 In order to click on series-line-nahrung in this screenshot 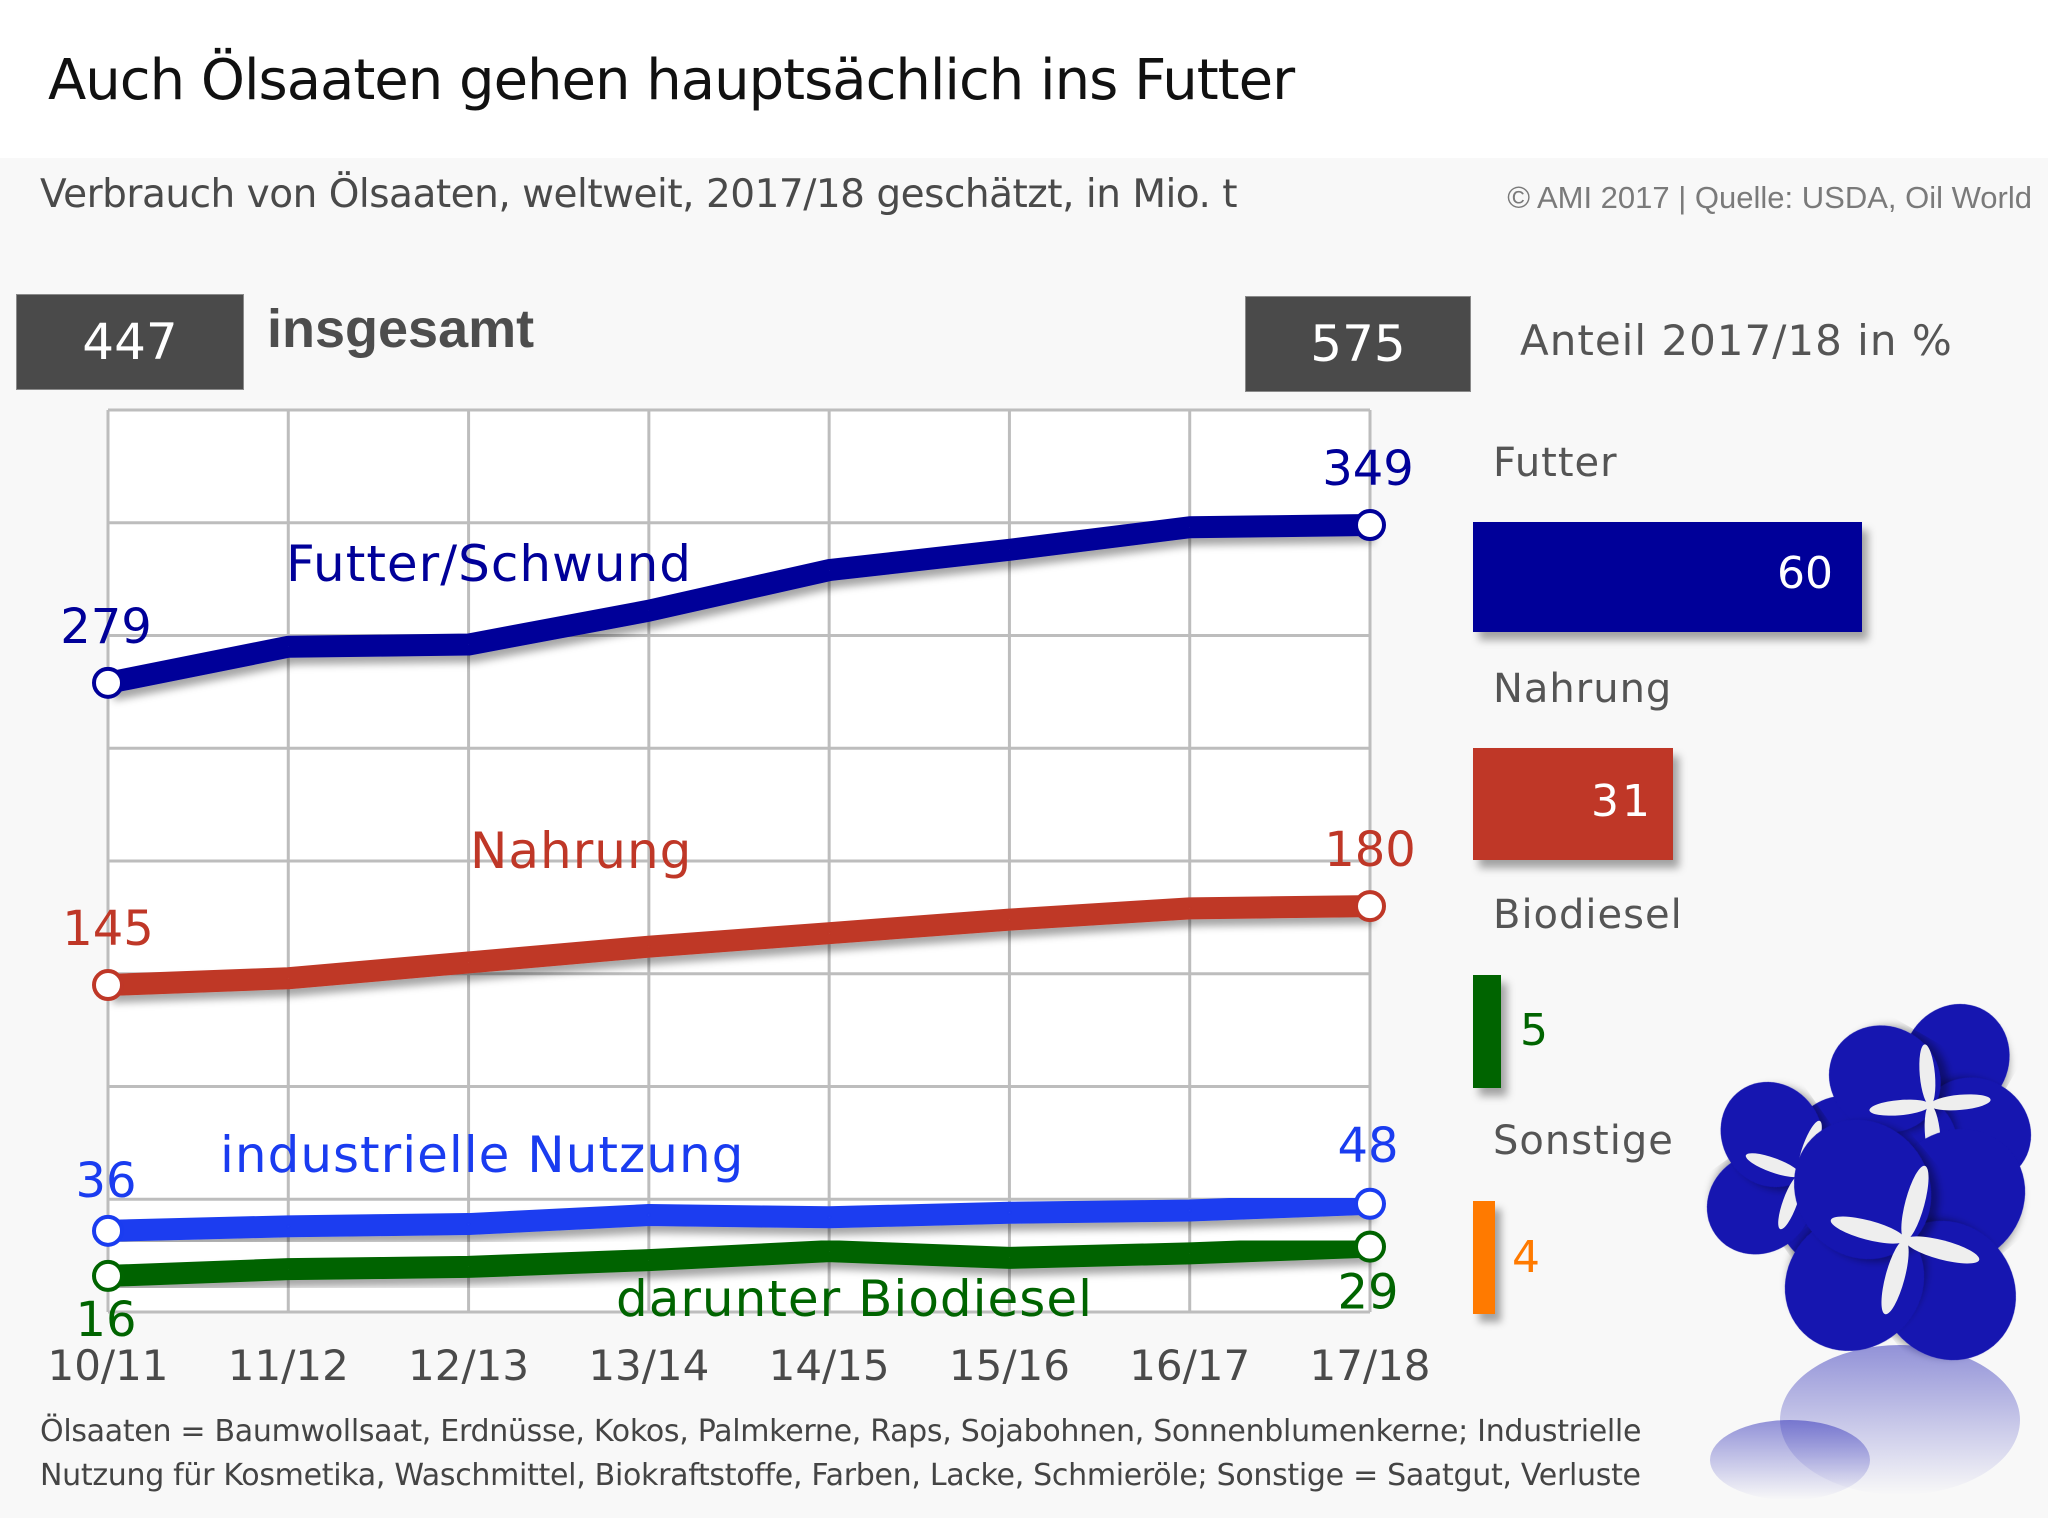, I will do `click(739, 946)`.